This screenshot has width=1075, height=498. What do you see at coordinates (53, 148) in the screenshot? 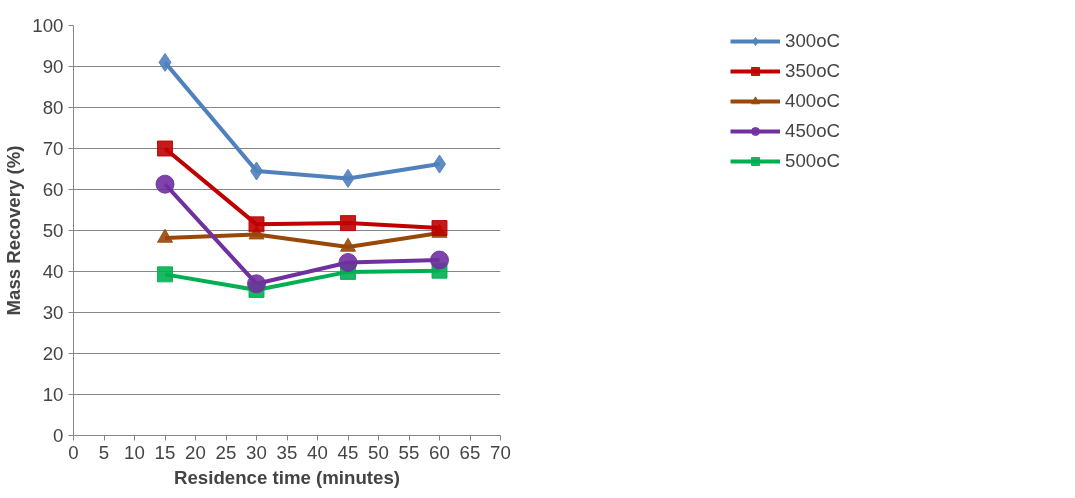
I see `y-tick-label: 70` at bounding box center [53, 148].